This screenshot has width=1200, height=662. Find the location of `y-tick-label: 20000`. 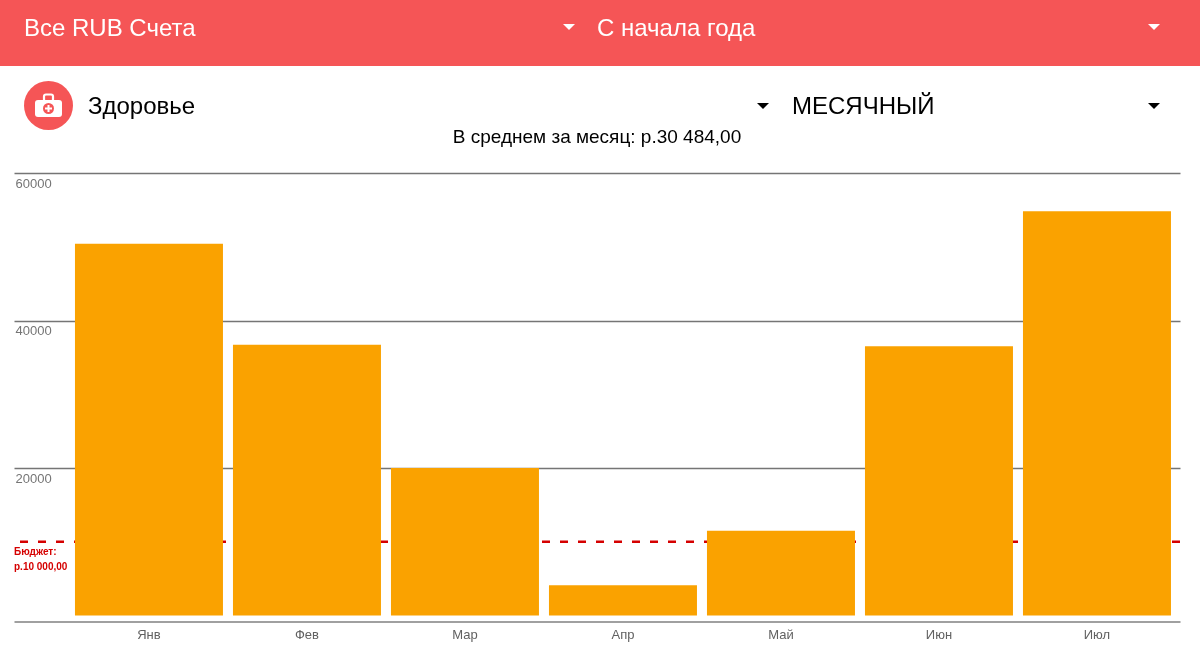

y-tick-label: 20000 is located at coordinates (33, 478).